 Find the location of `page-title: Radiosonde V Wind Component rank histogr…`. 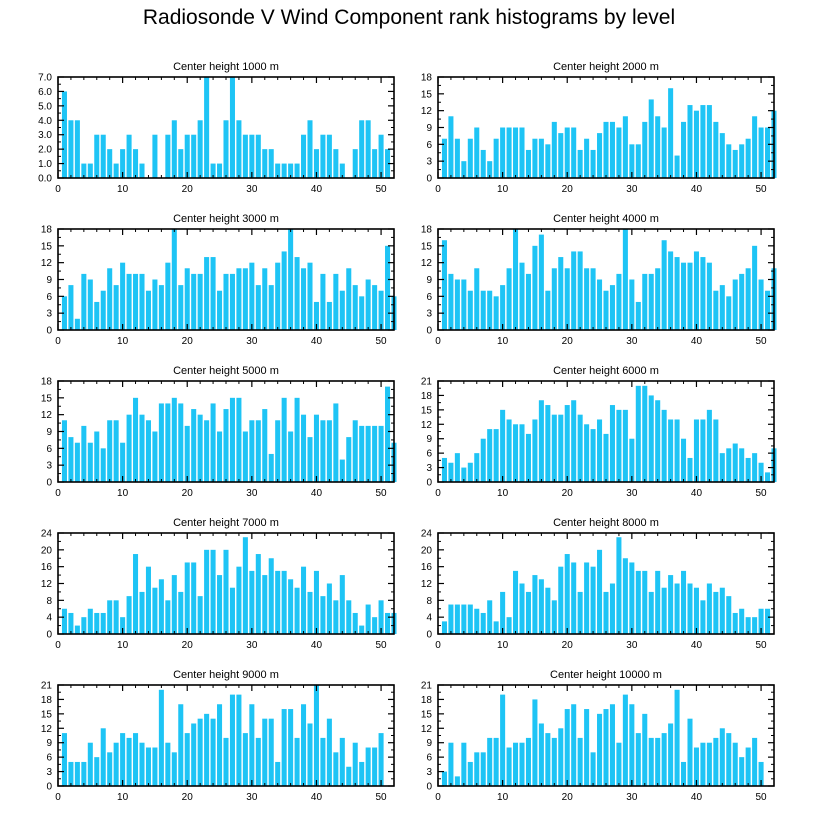

page-title: Radiosonde V Wind Component rank histogr… is located at coordinates (409, 17).